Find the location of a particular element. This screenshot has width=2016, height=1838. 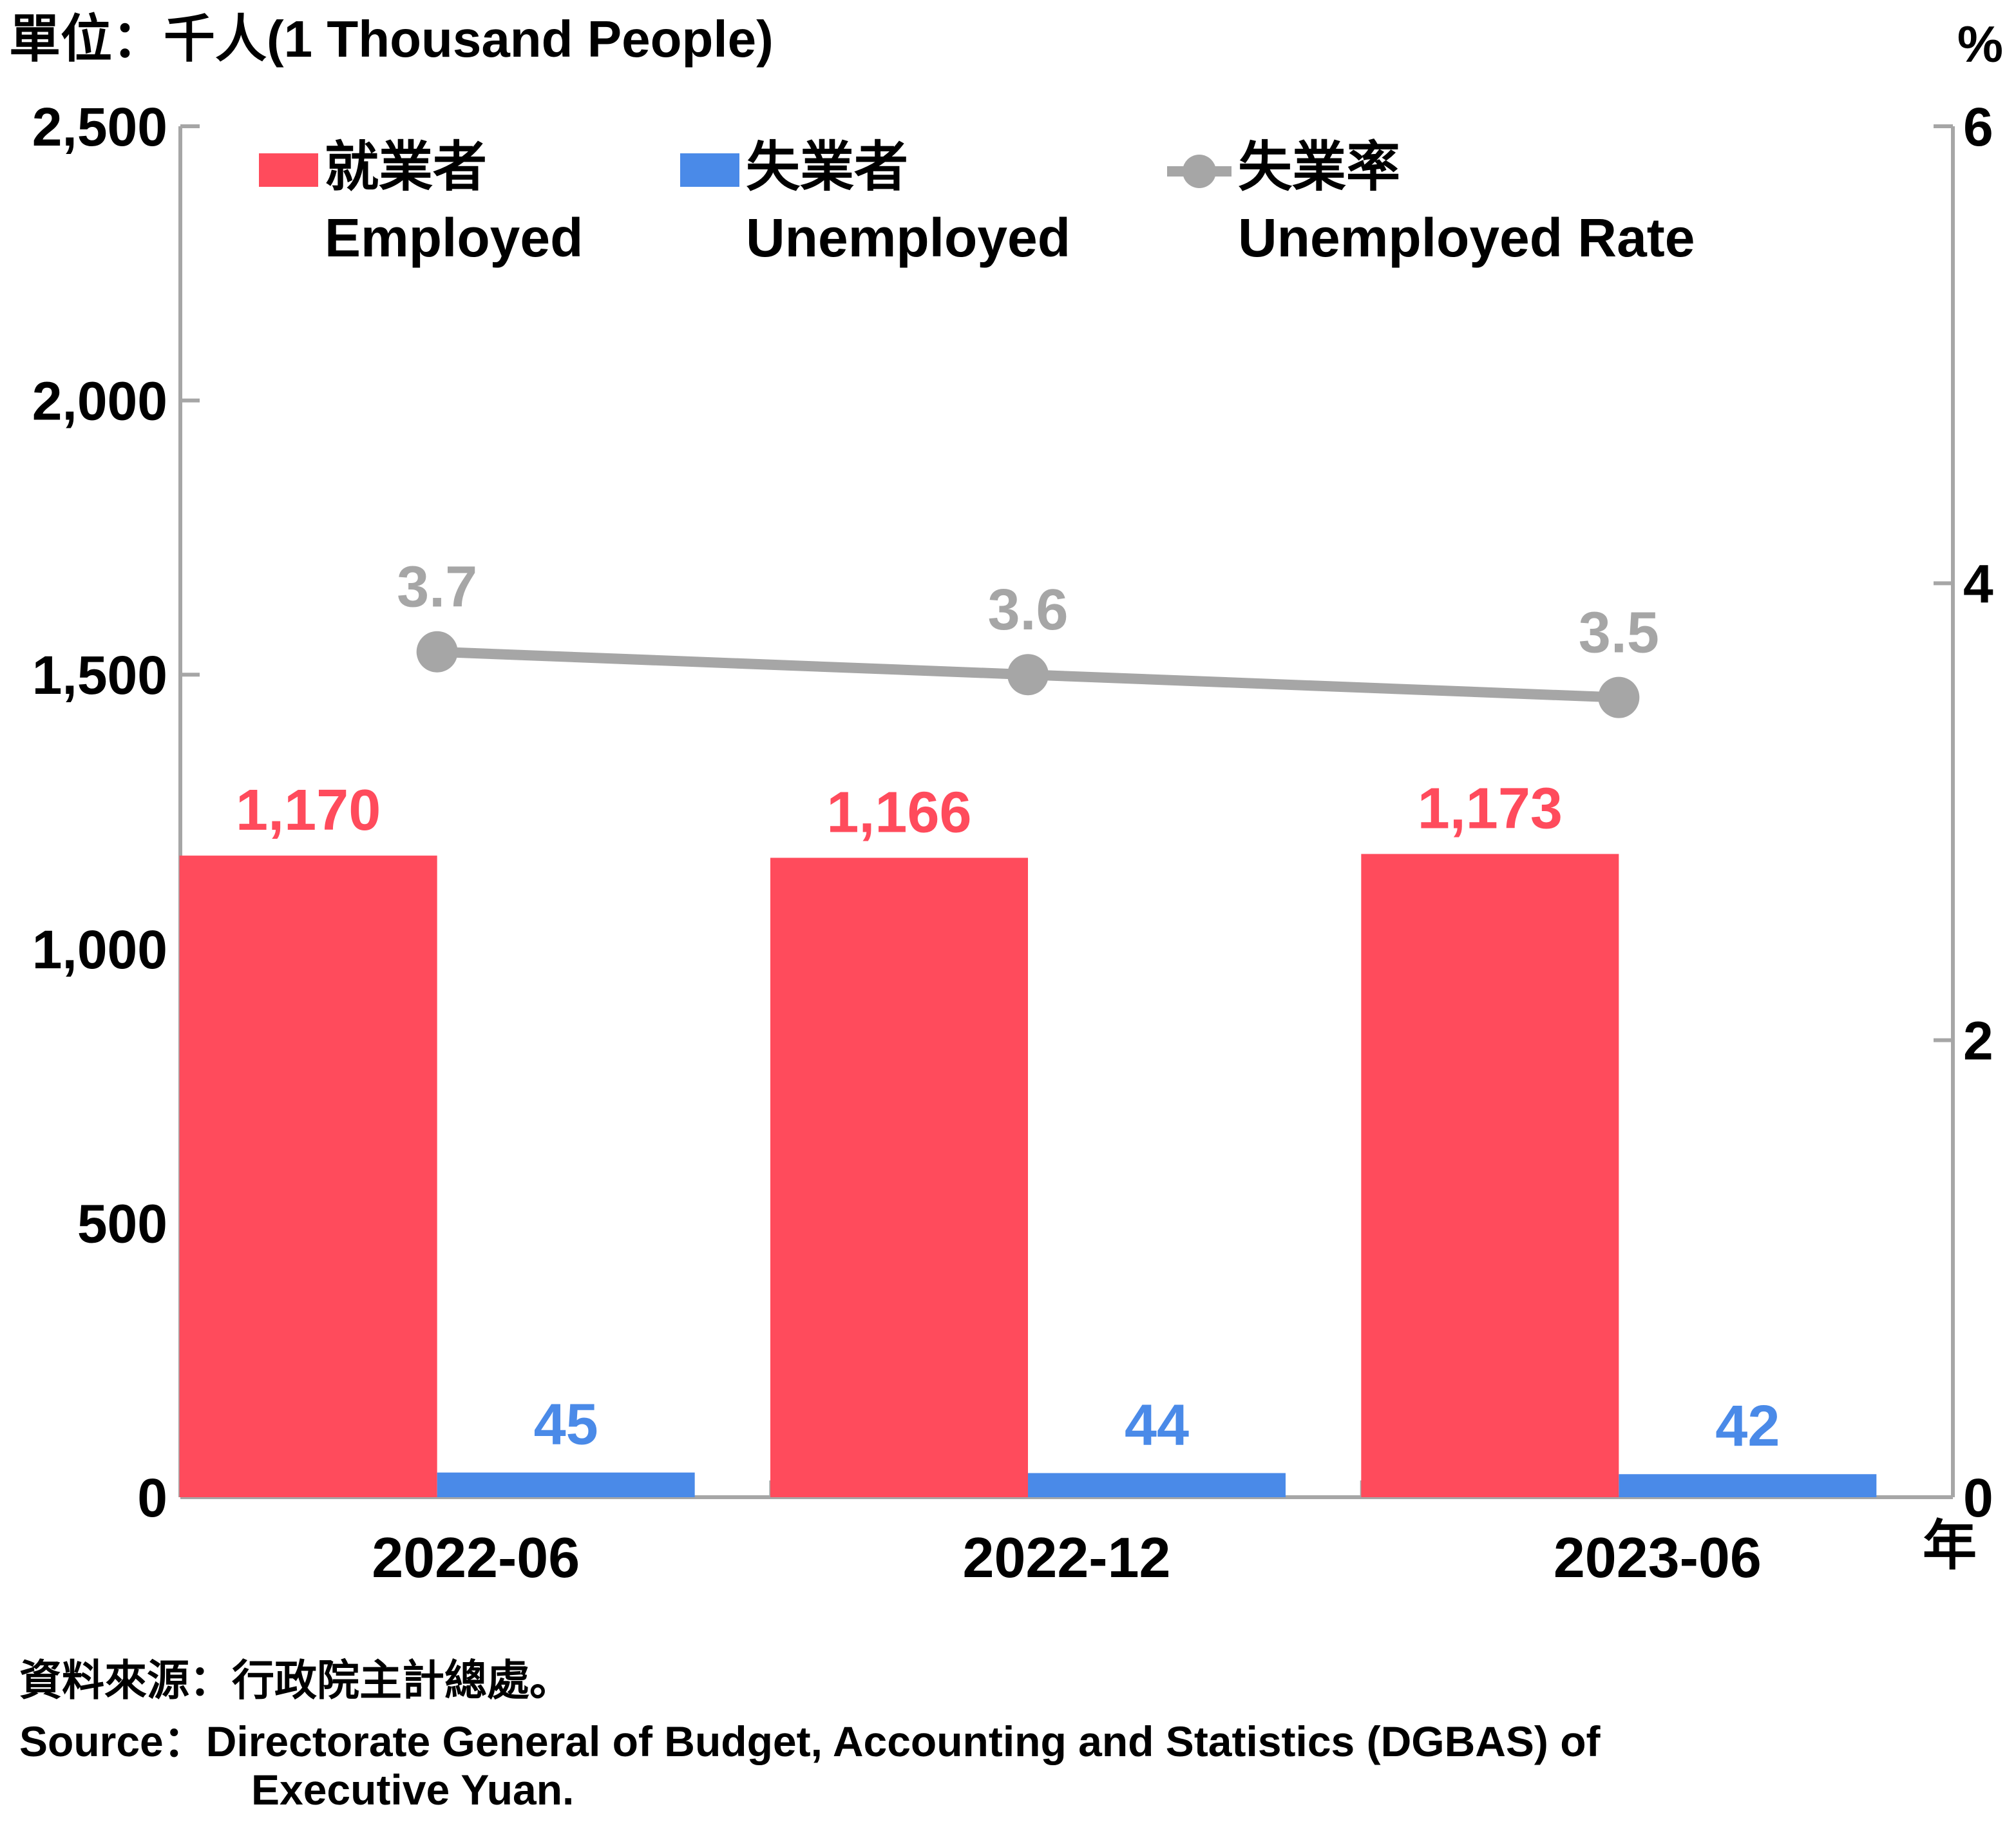

legend-label-rate-zh: 失業率 is located at coordinates (1319, 167).